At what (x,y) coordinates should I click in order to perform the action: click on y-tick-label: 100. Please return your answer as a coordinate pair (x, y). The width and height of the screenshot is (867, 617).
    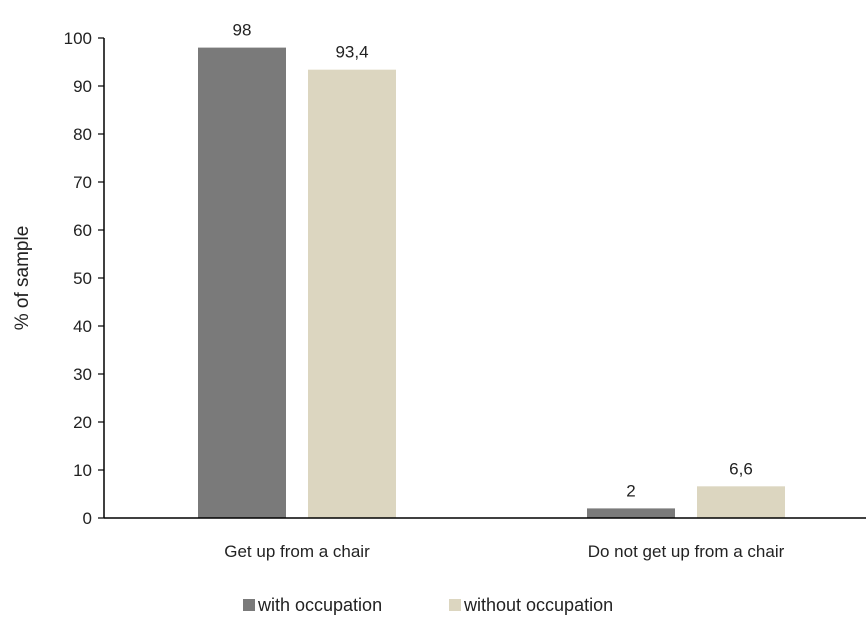
    Looking at the image, I should click on (78, 38).